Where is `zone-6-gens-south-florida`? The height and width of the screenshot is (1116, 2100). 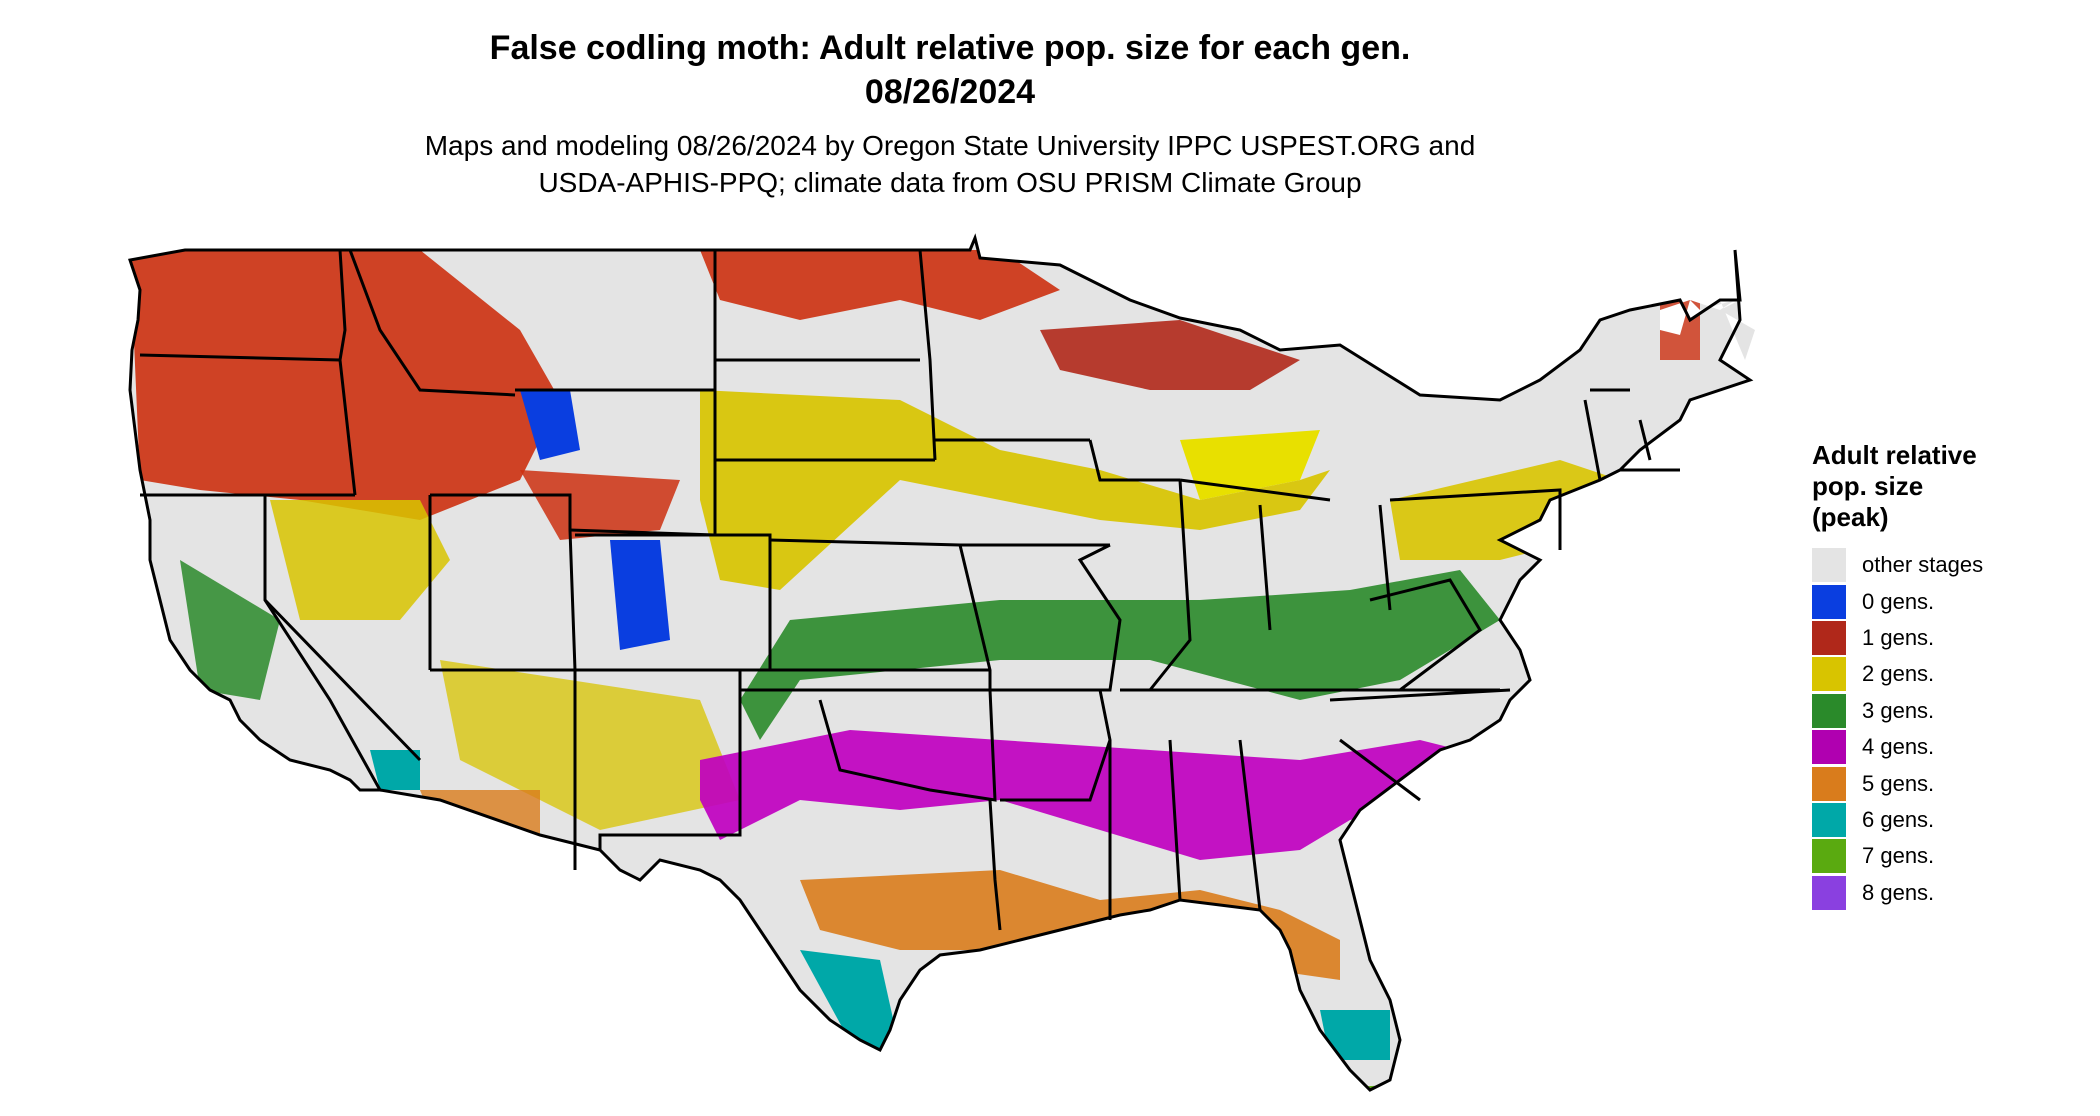 zone-6-gens-south-florida is located at coordinates (1355, 1035).